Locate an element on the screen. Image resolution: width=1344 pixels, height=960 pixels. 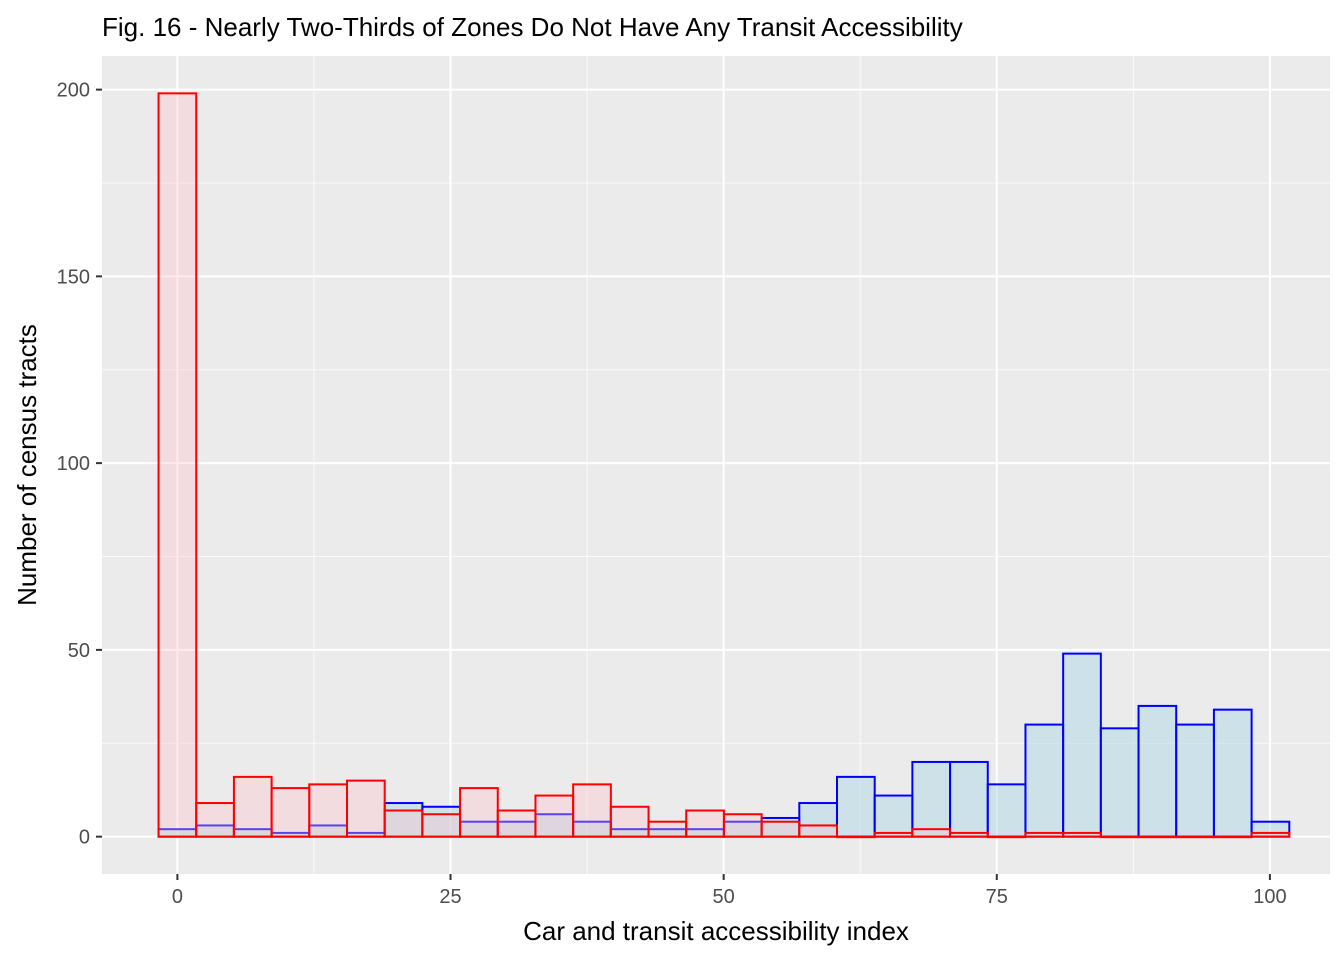
x-axis: 0 25 50 75 100 is located at coordinates (729, 891).